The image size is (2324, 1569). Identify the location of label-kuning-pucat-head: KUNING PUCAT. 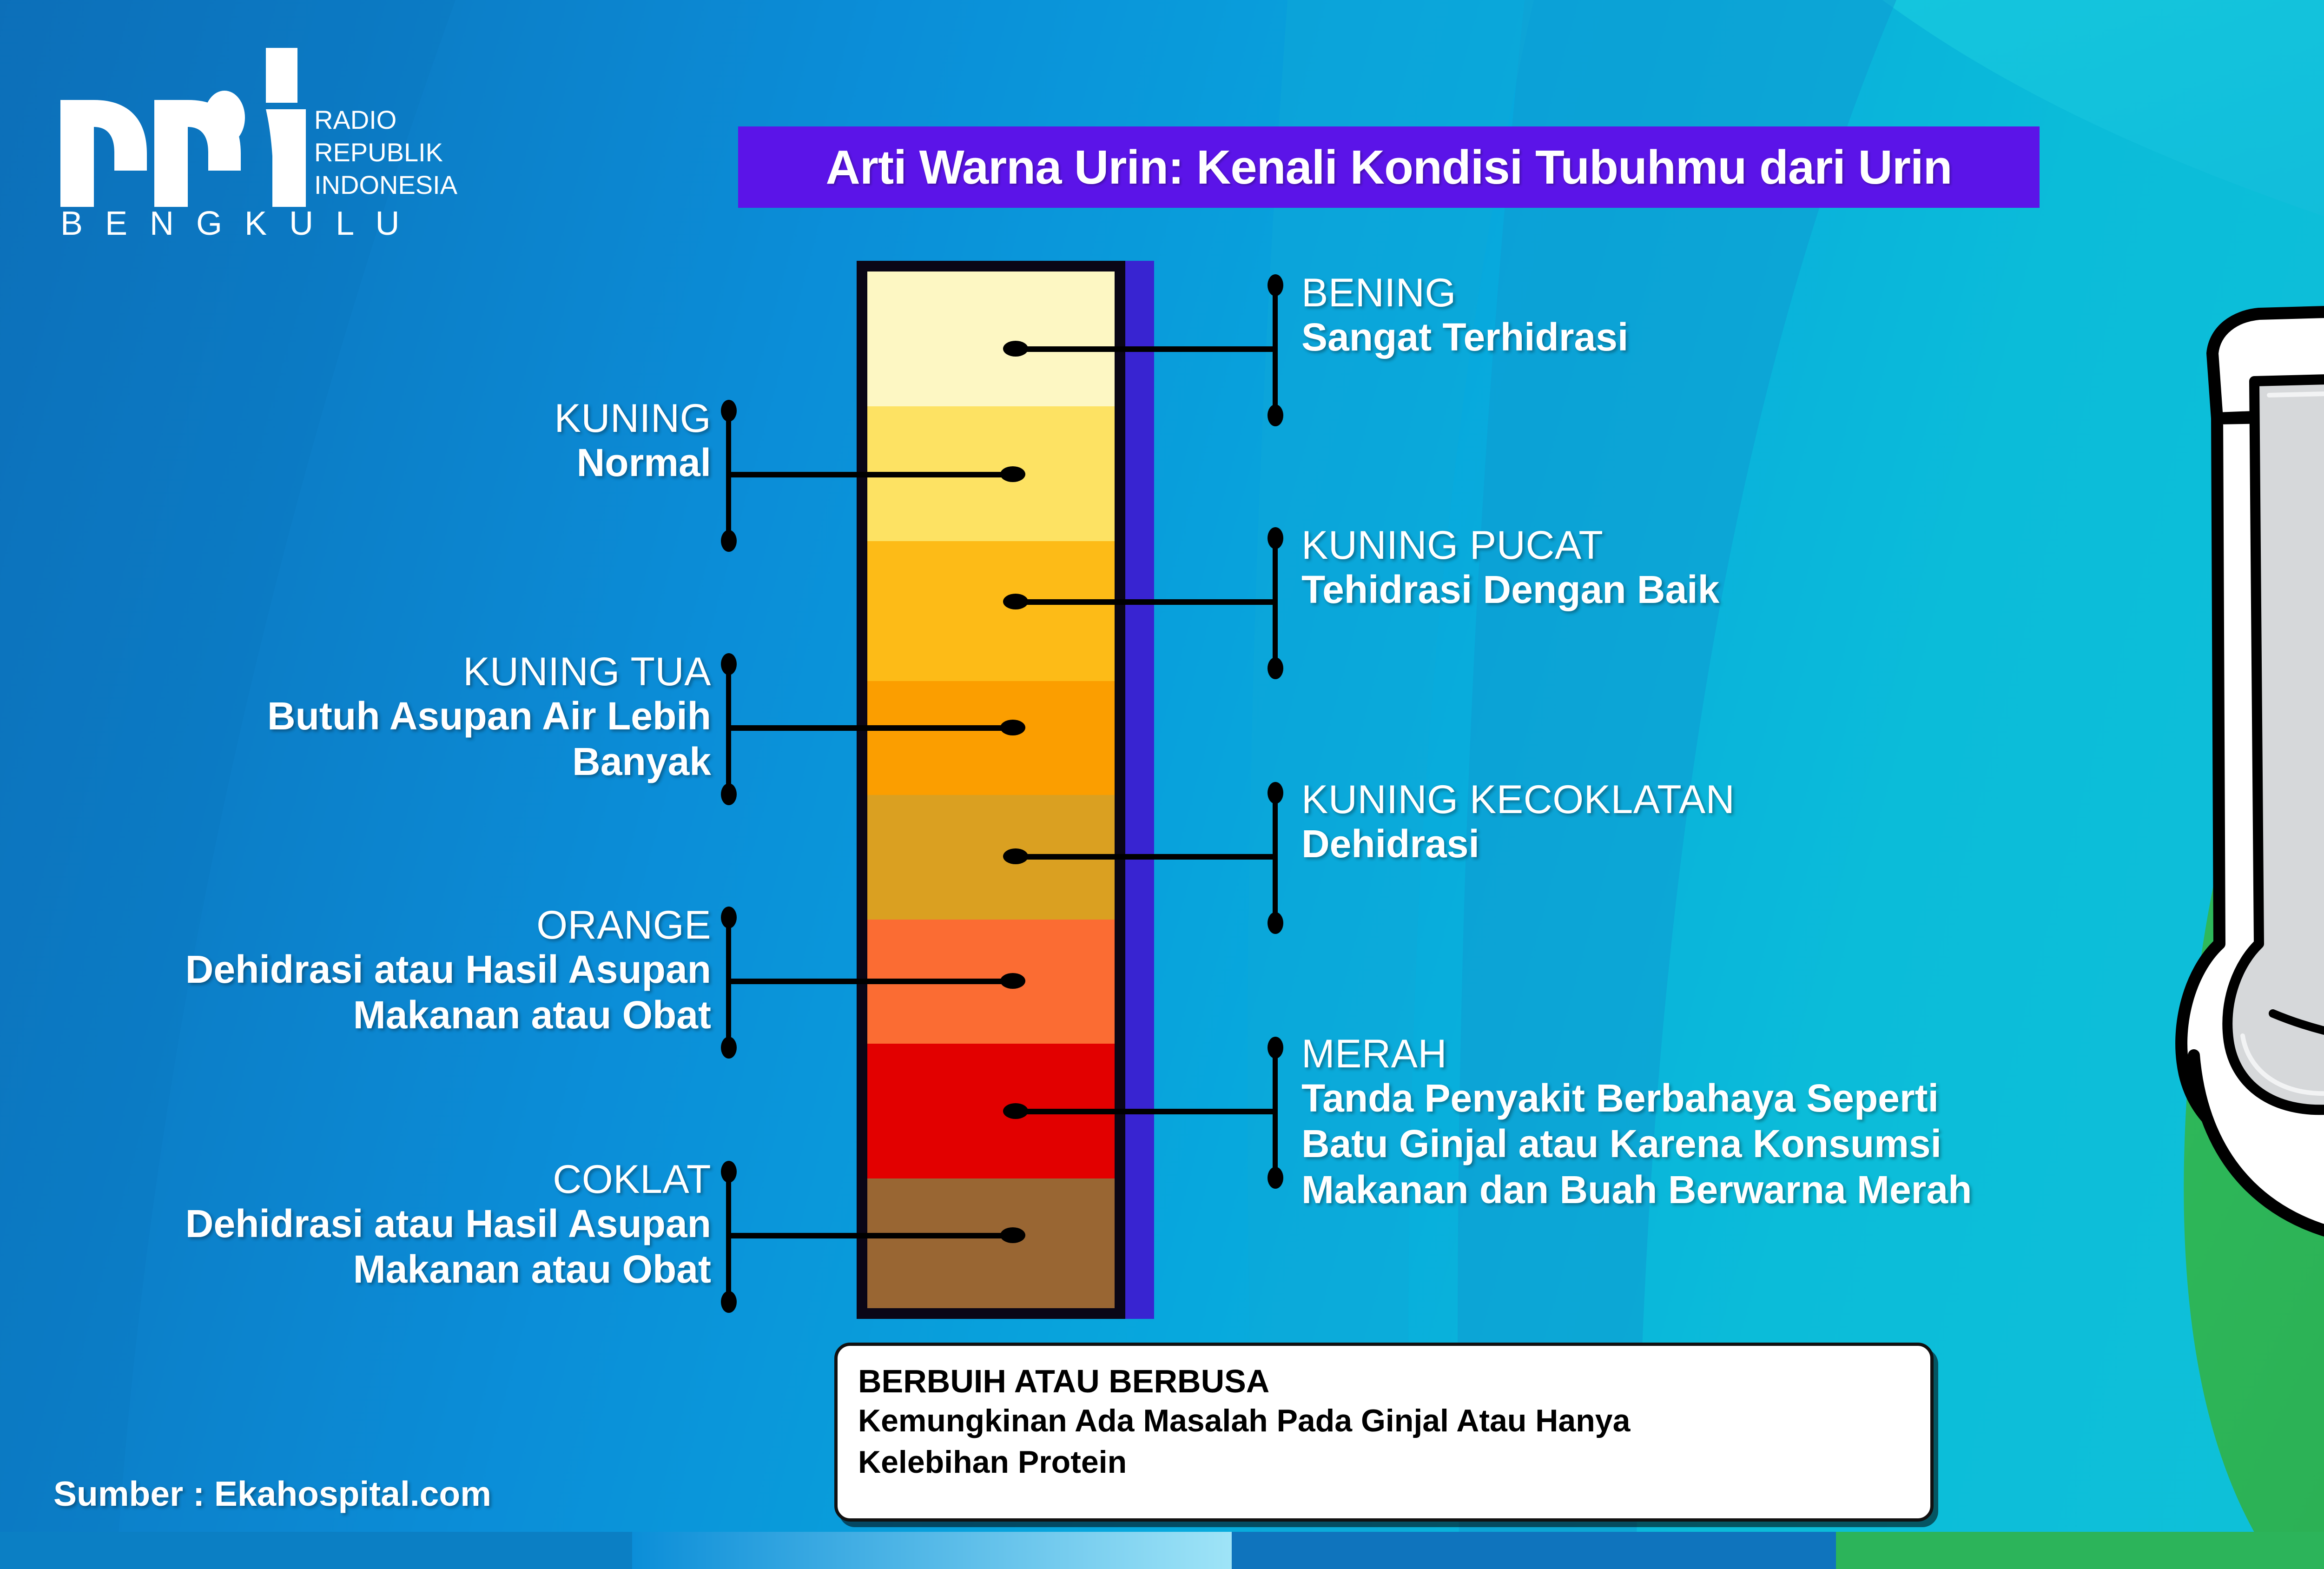
(1452, 545).